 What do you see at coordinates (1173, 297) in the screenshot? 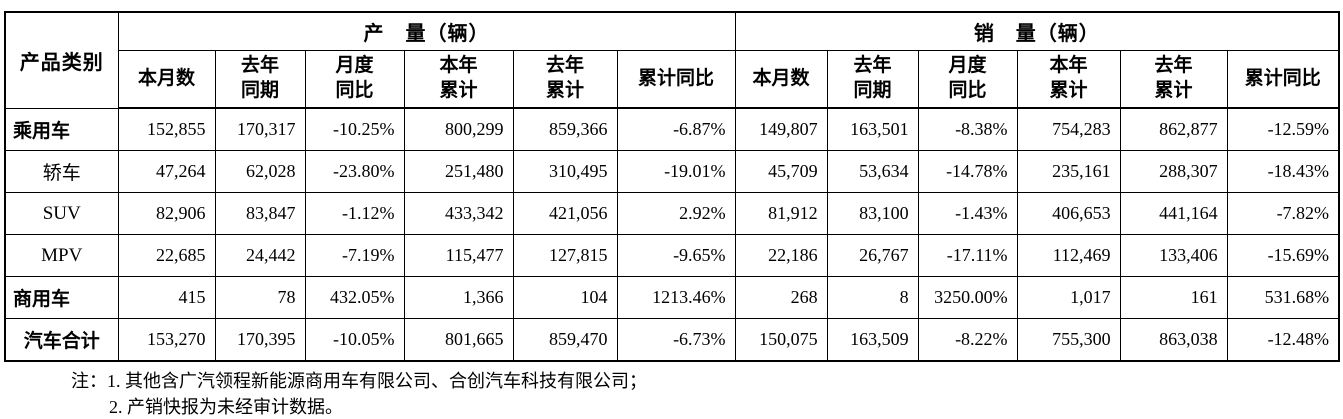
I see `data-cell: 161` at bounding box center [1173, 297].